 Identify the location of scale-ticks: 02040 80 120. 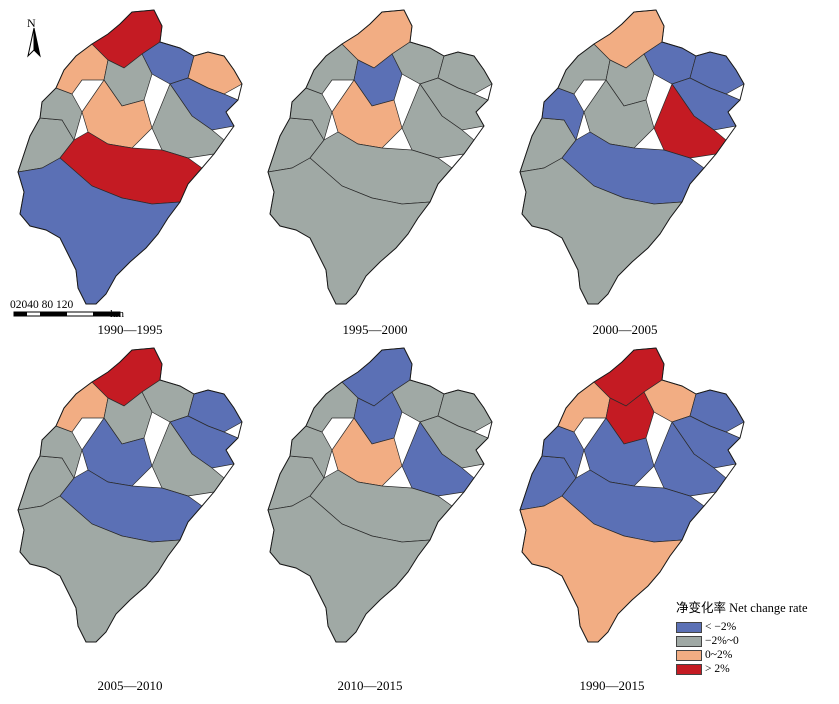
(42, 305).